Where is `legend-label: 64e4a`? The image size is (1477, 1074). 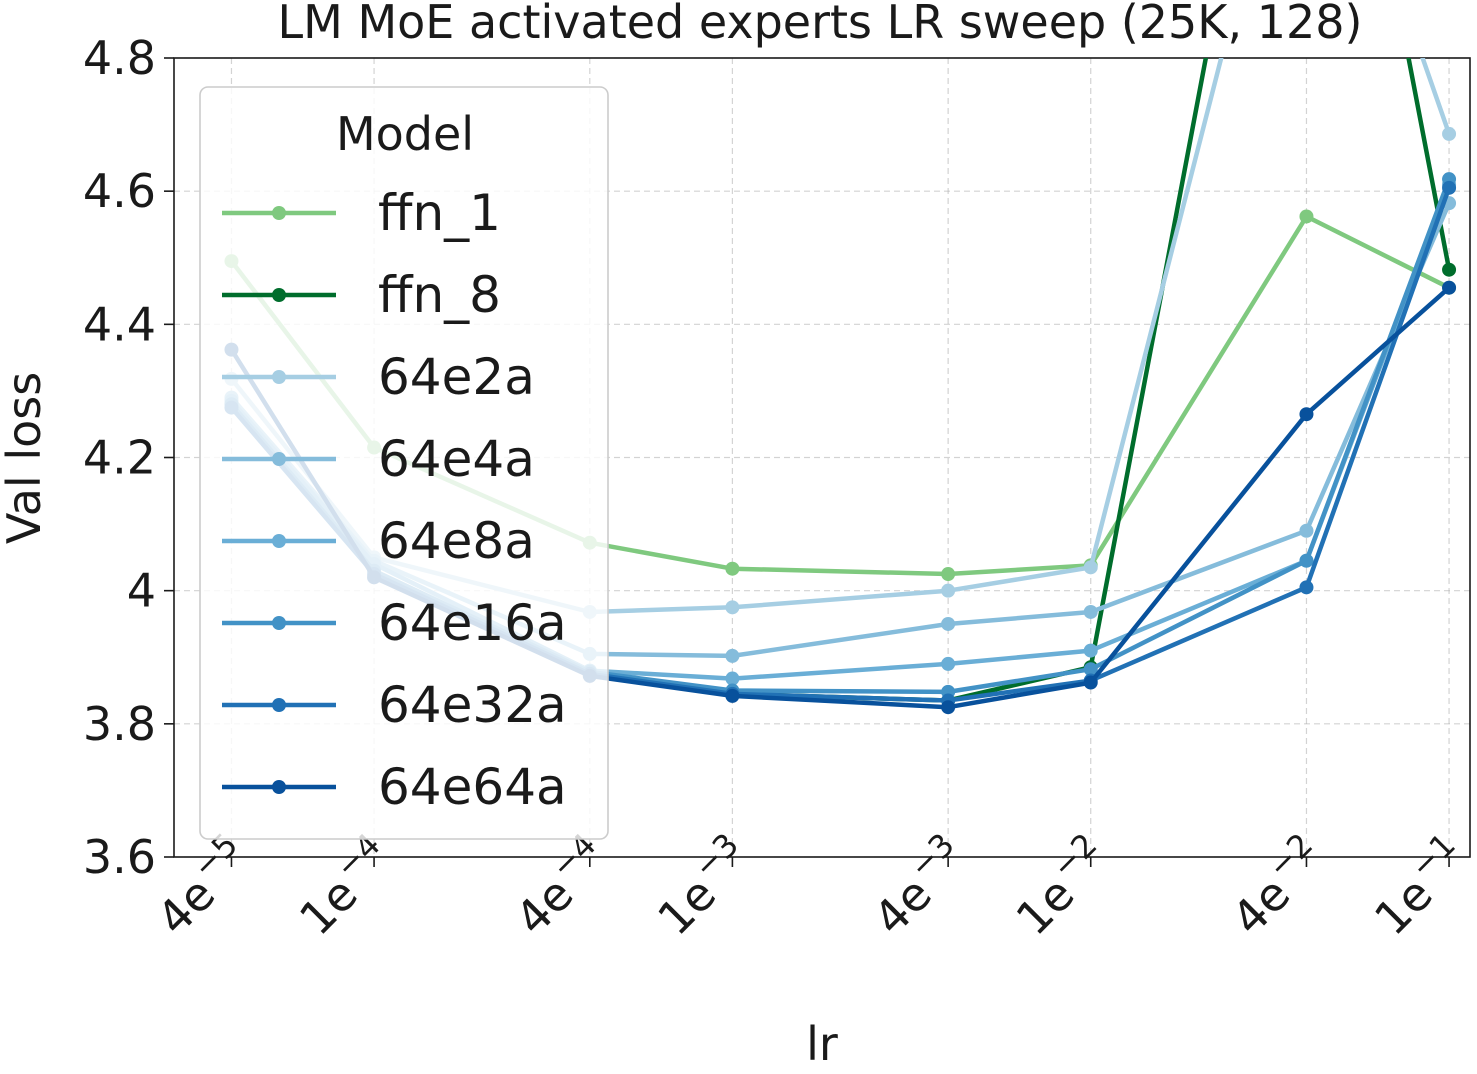 legend-label: 64e4a is located at coordinates (456, 459).